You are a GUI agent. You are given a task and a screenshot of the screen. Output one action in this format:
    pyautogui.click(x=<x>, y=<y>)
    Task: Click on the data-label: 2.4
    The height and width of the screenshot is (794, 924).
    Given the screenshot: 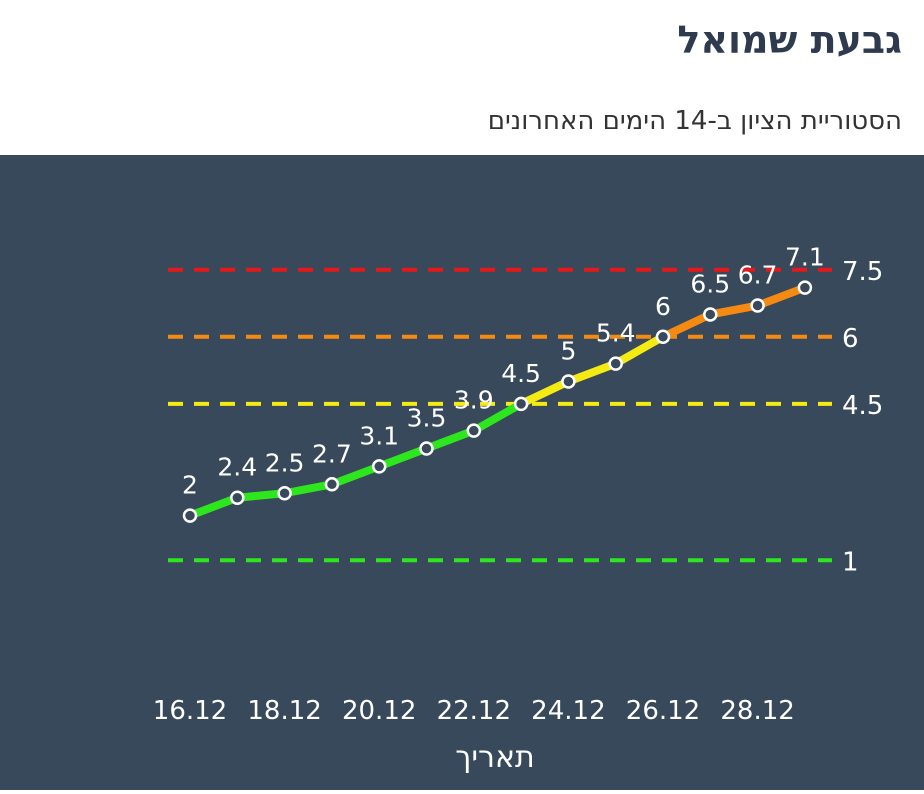 What is the action you would take?
    pyautogui.click(x=237, y=467)
    